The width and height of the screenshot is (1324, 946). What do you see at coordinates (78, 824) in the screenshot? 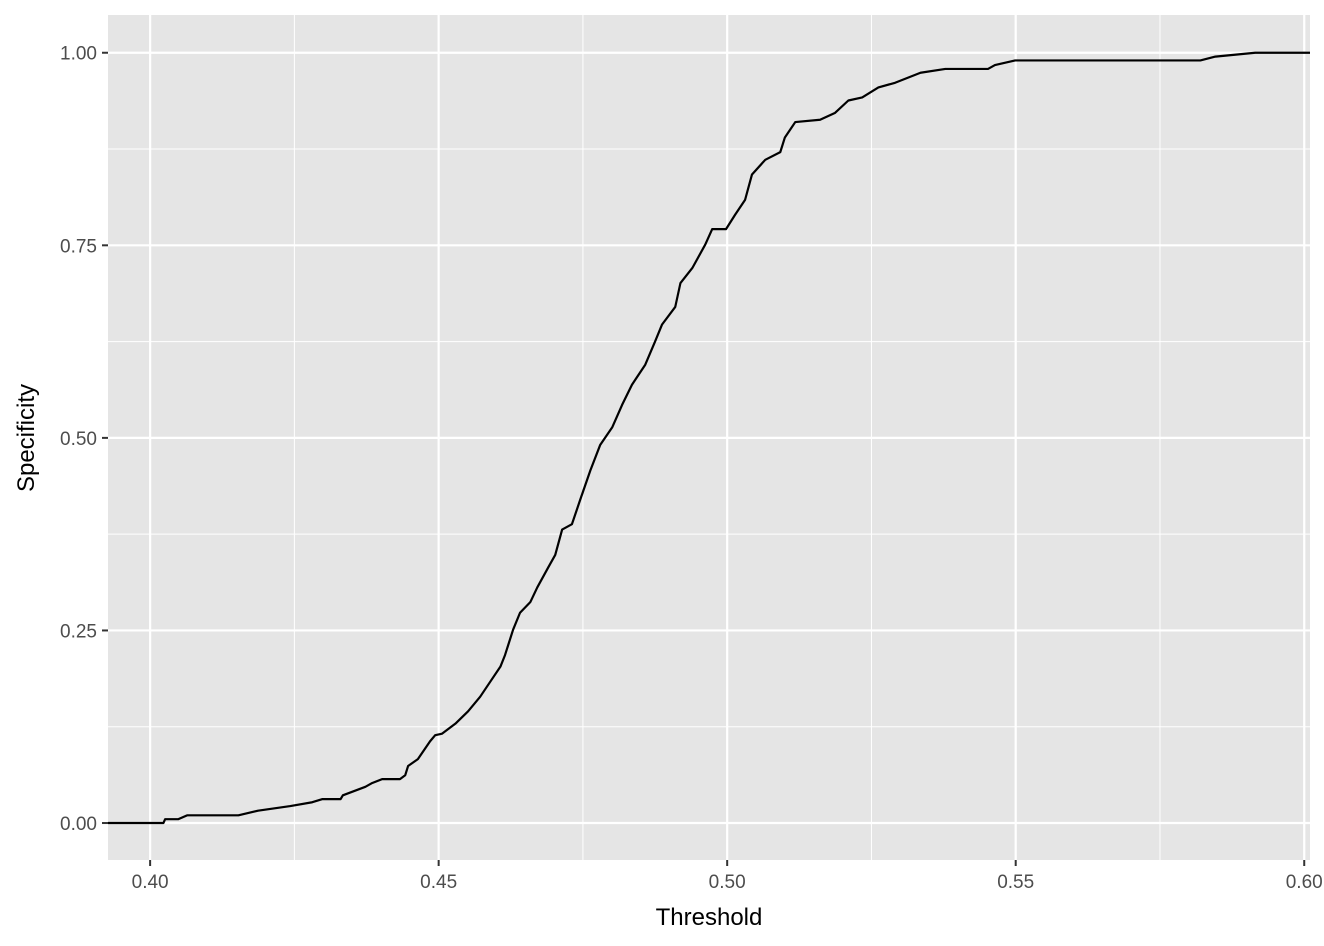
I see `y-tick-label: 0.00` at bounding box center [78, 824].